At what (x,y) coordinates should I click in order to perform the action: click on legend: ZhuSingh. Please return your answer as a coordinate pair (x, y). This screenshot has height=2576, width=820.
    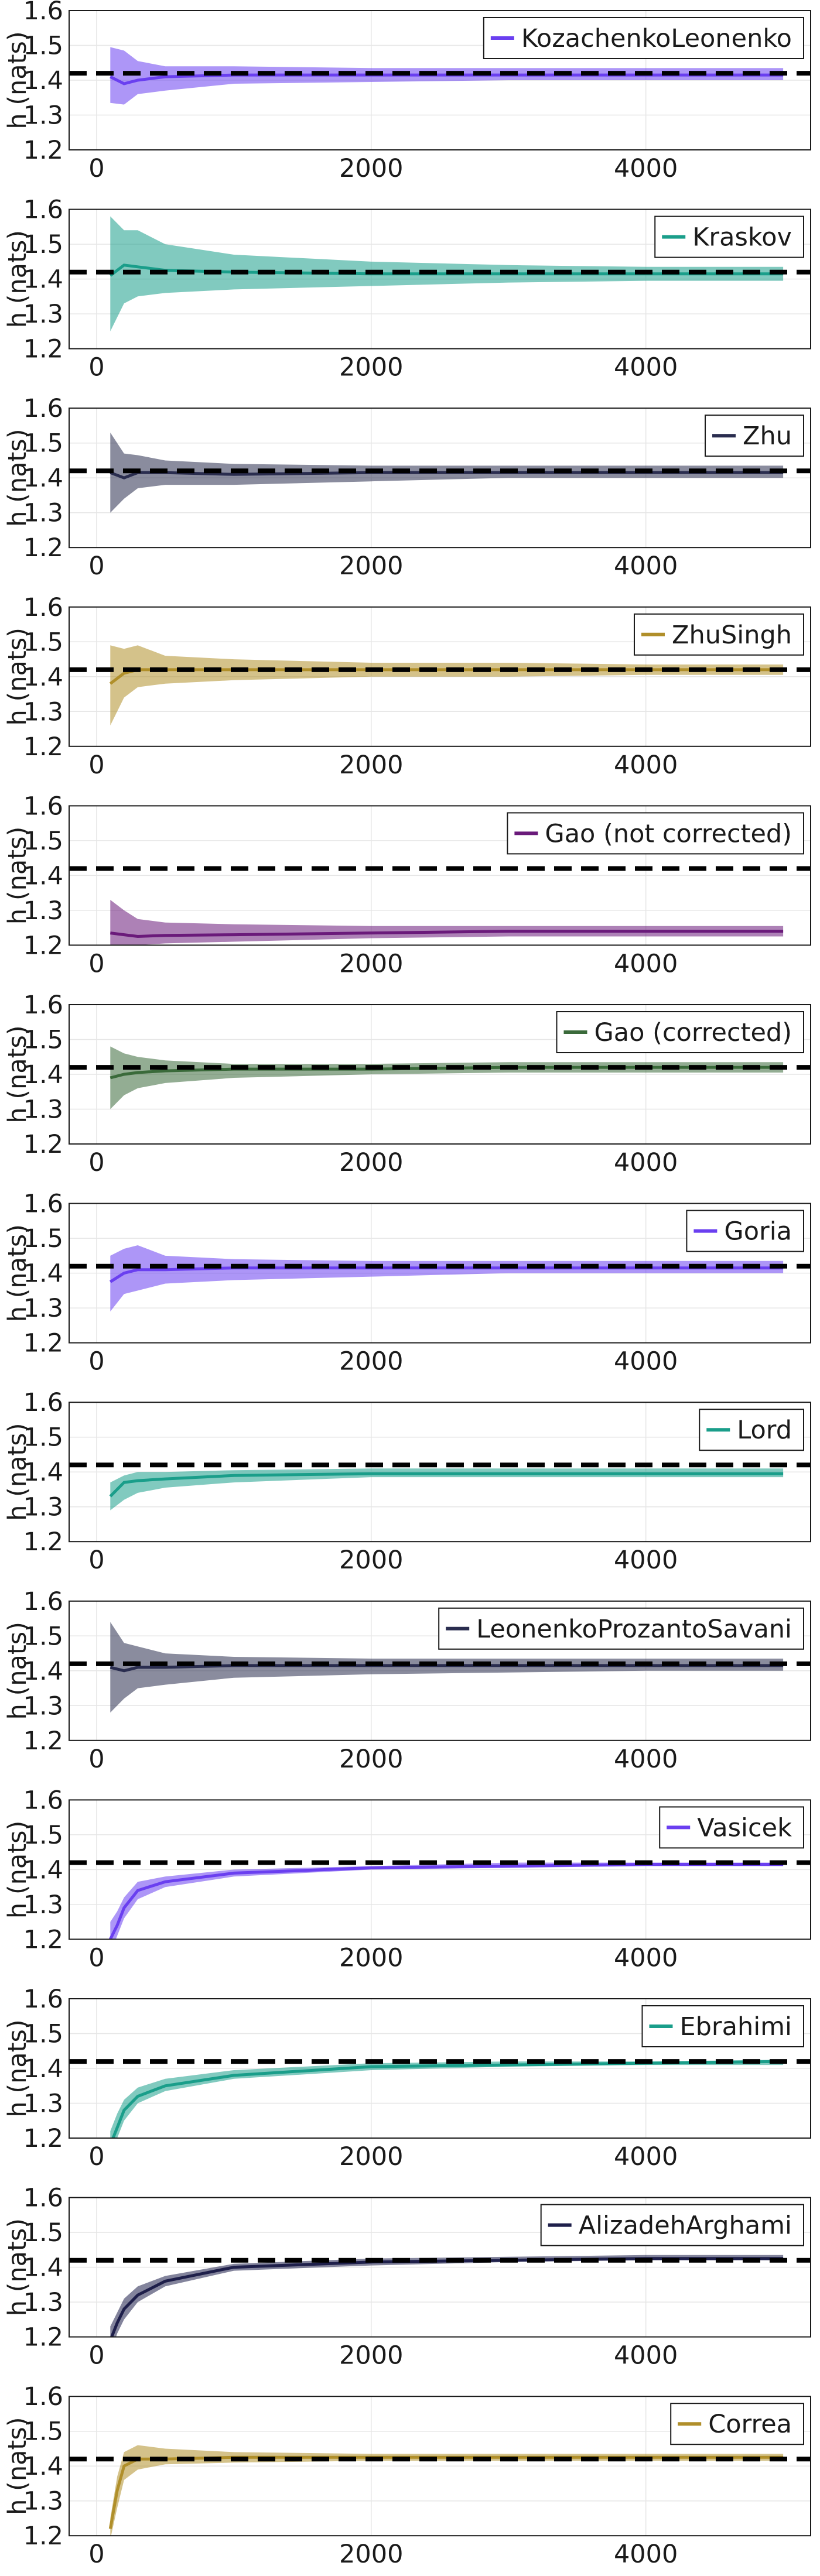
    Looking at the image, I should click on (719, 634).